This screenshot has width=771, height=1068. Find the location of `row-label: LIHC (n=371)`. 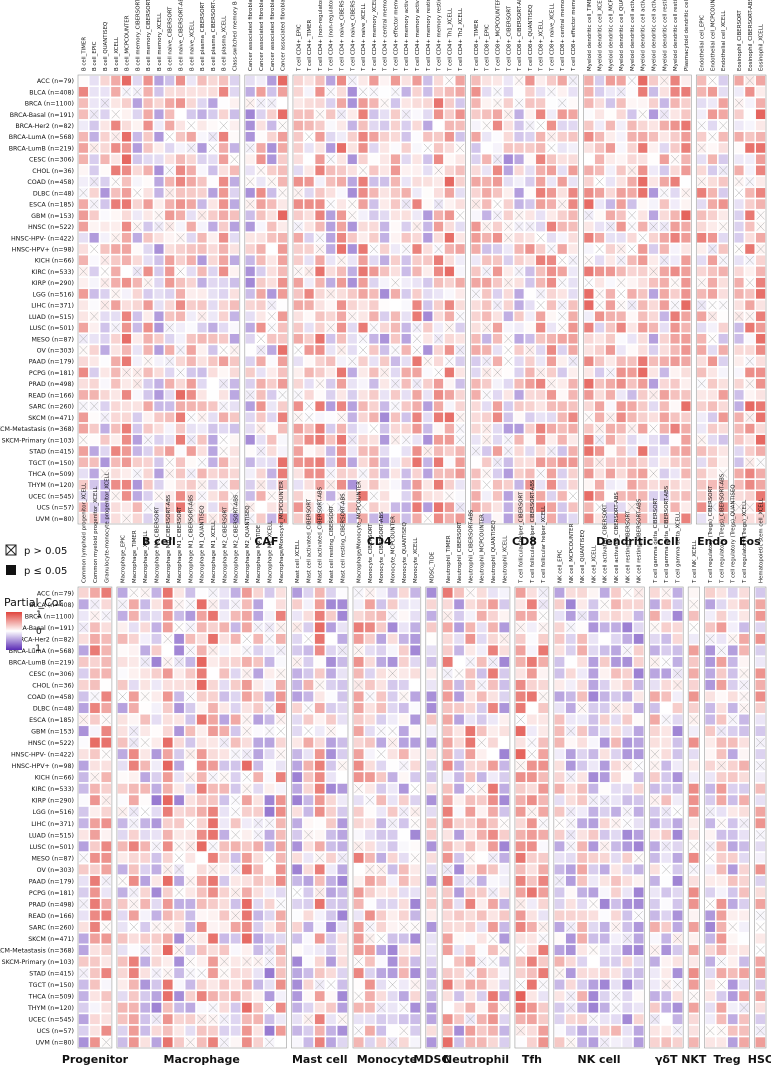

row-label: LIHC (n=371) is located at coordinates (52, 306).